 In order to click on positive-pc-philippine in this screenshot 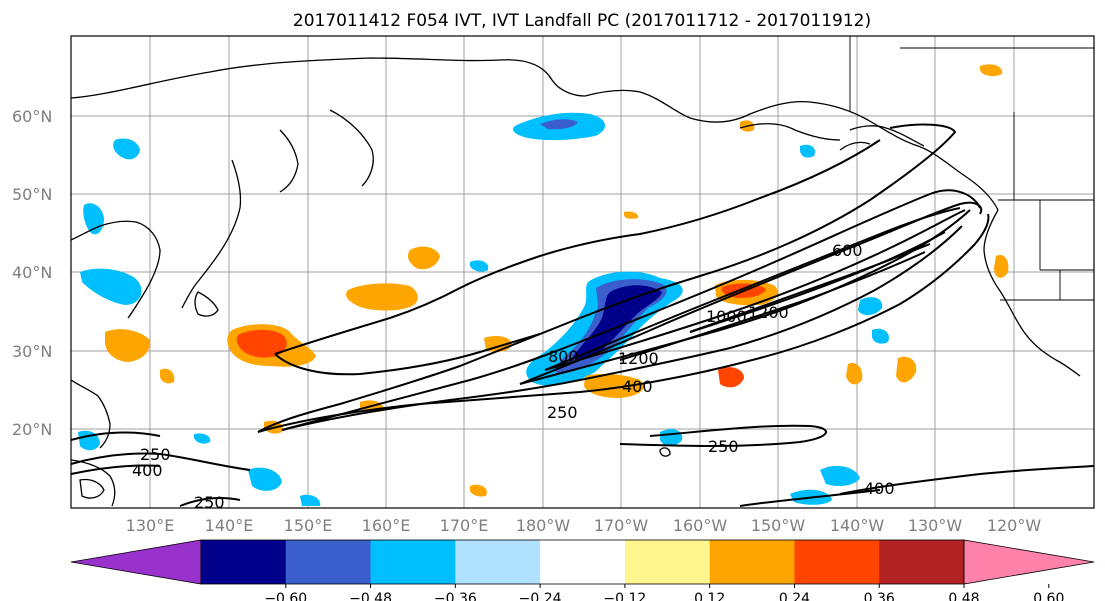, I will do `click(167, 376)`.